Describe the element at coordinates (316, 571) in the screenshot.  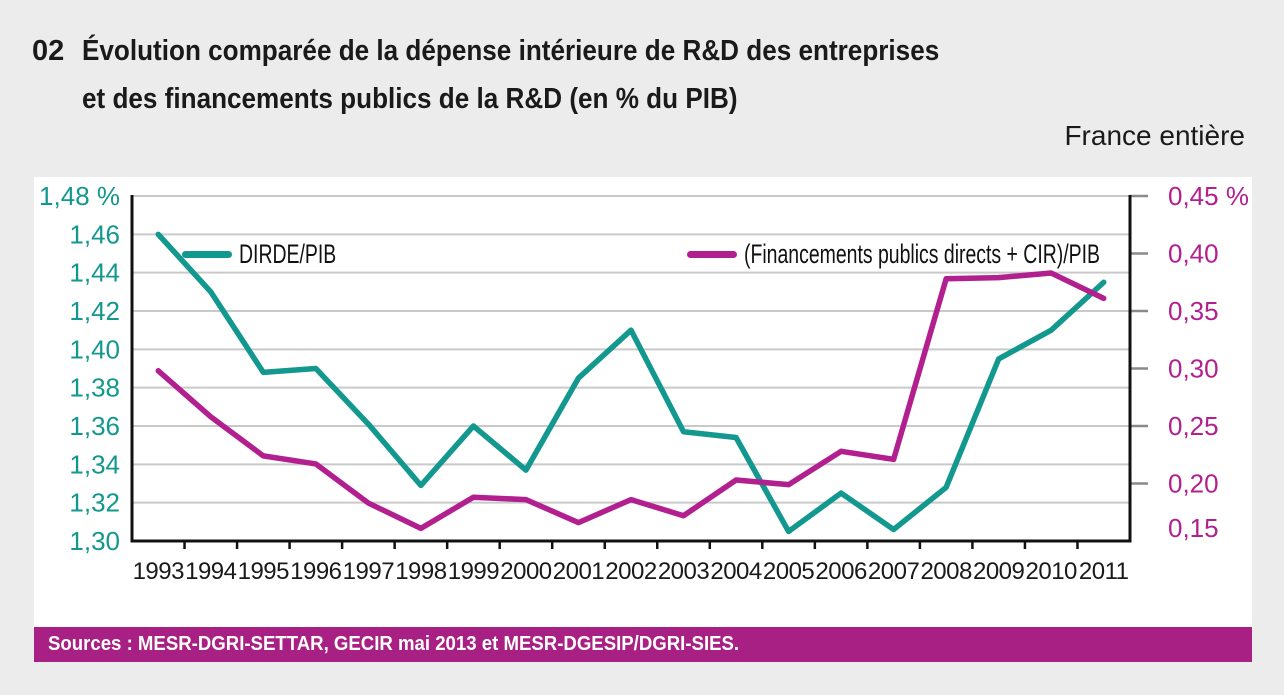
I see `x-axis-label: 1996` at that location.